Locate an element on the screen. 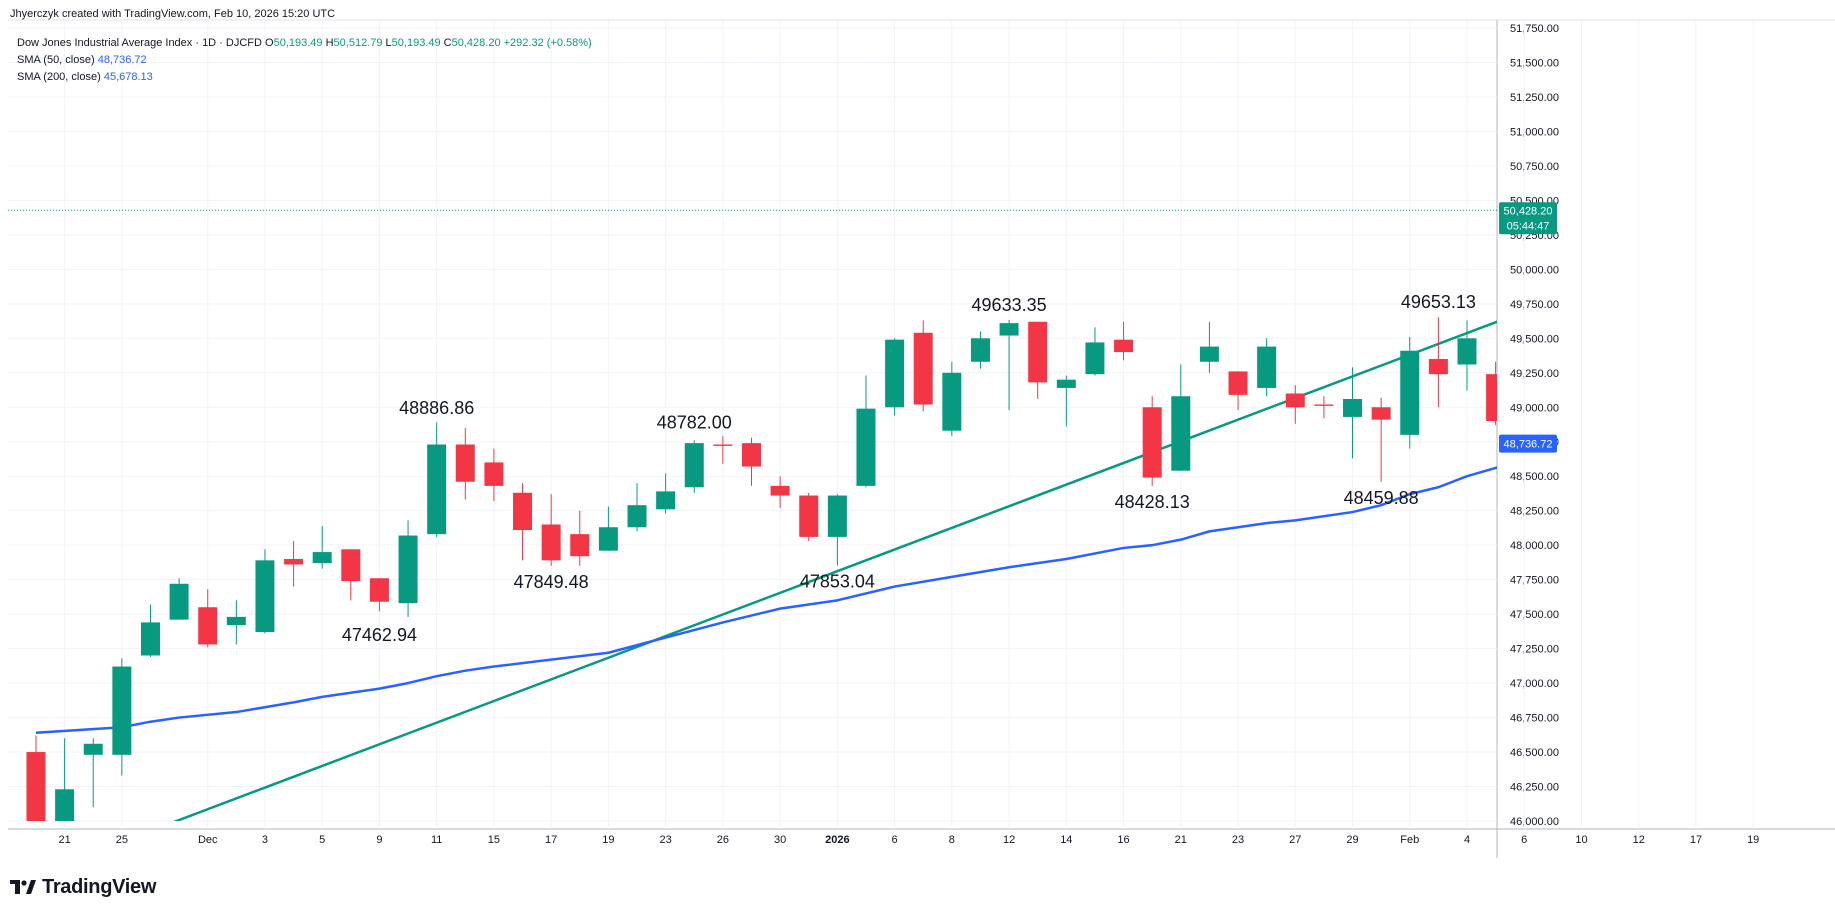 This screenshot has width=1835, height=913. y-tick-label: 51,750.00 is located at coordinates (1534, 29).